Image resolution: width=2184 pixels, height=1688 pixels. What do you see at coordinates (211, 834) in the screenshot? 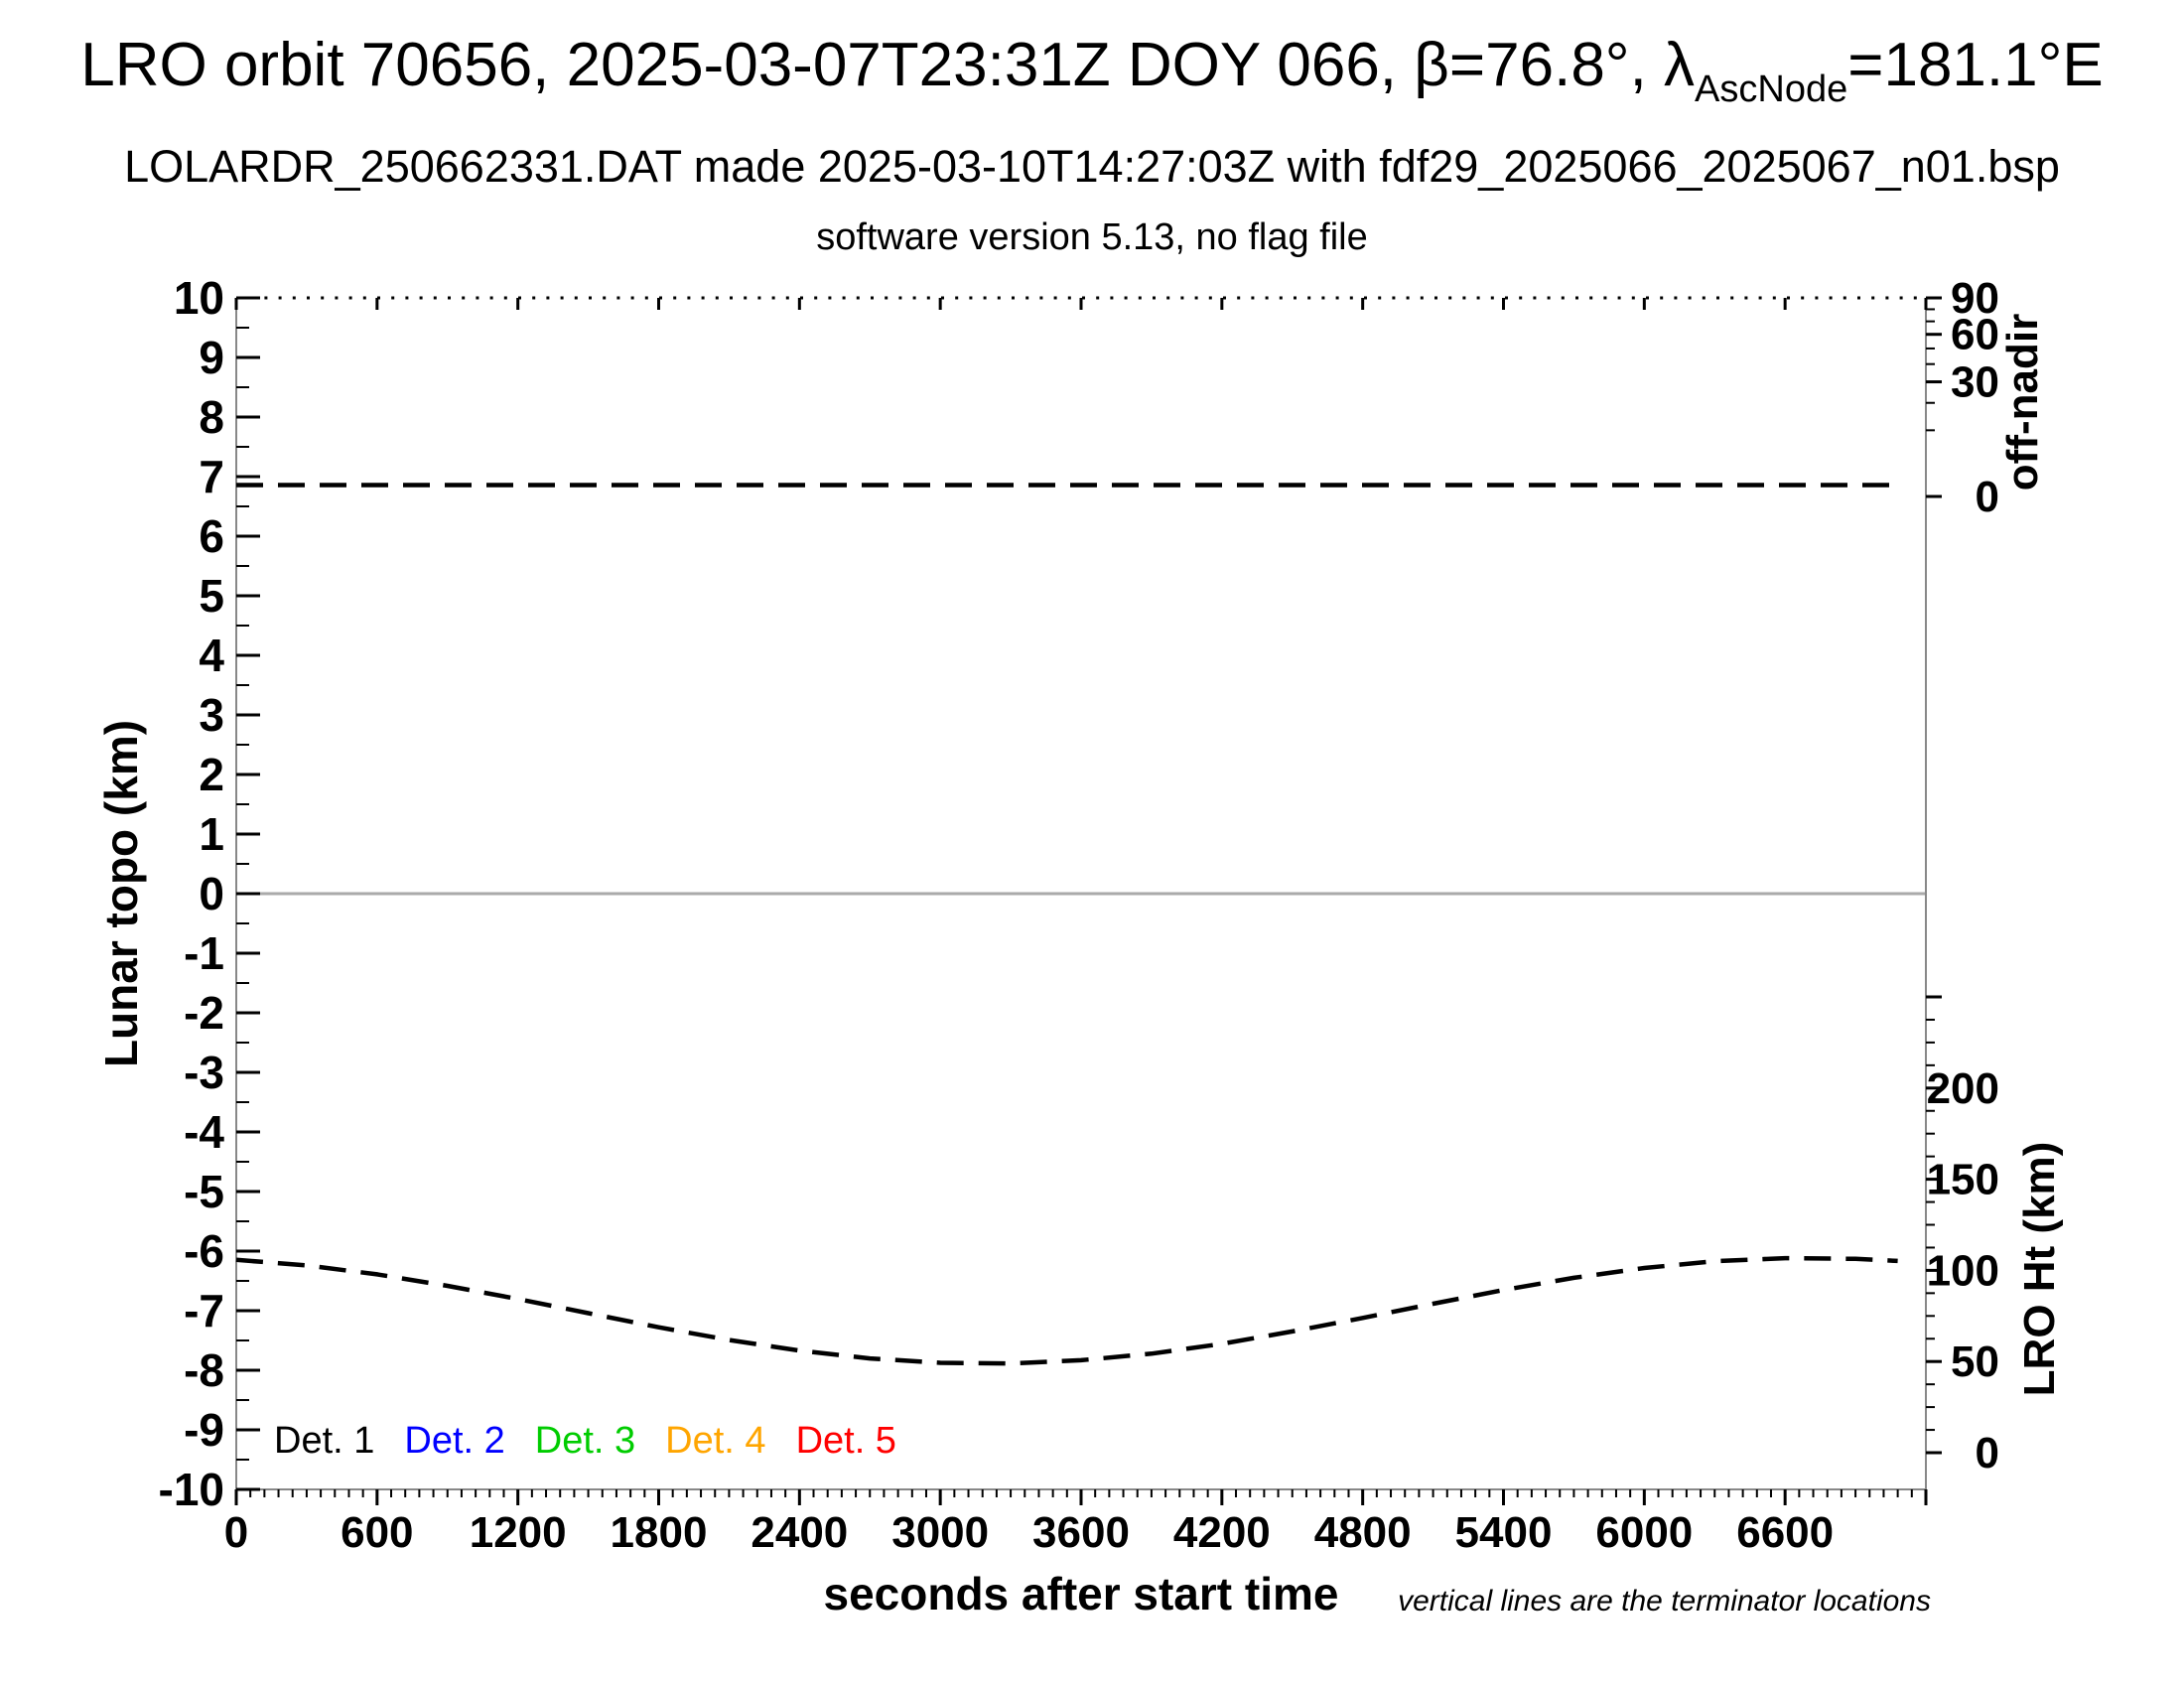
I see `svg-text: 1` at bounding box center [211, 834].